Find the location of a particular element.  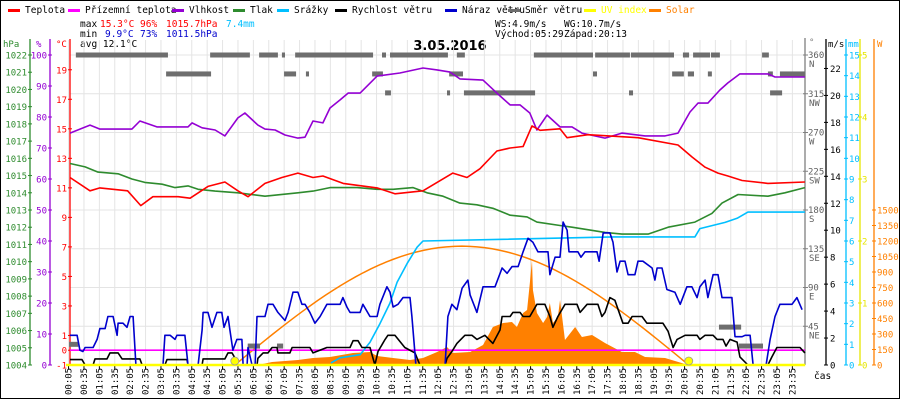

legend-item-label: Směr větru is located at coordinates (553, 10).